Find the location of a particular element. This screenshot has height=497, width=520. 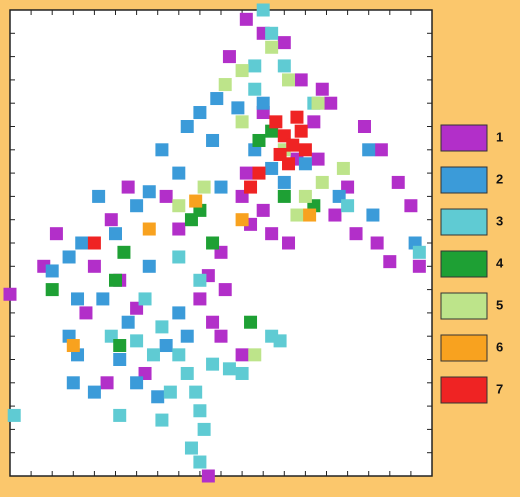

legend-label: 1 is located at coordinates (499, 136).